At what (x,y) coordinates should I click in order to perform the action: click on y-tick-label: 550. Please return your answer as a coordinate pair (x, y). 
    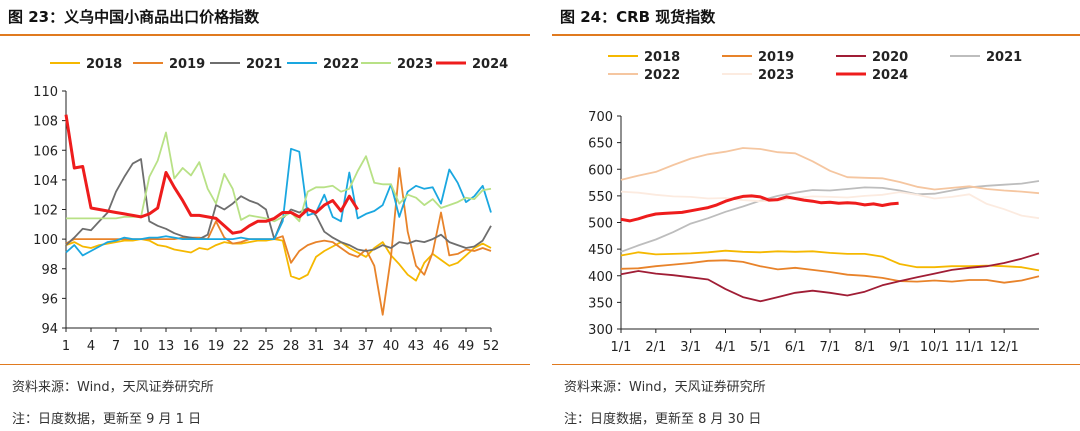
    Looking at the image, I should click on (600, 197).